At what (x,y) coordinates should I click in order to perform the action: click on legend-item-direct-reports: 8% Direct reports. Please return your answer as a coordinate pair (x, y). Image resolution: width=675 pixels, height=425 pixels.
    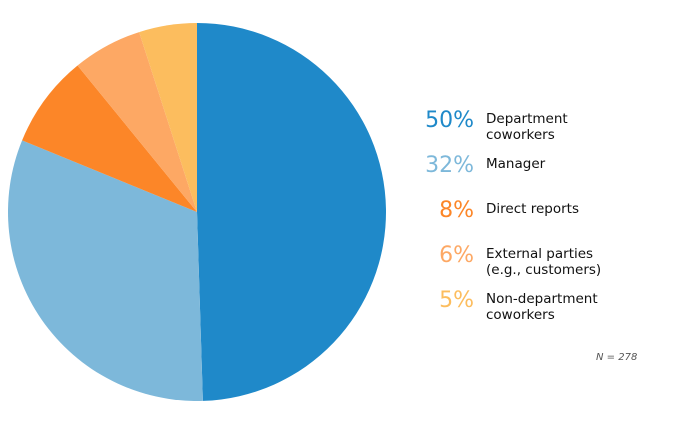
    Looking at the image, I should click on (538, 220).